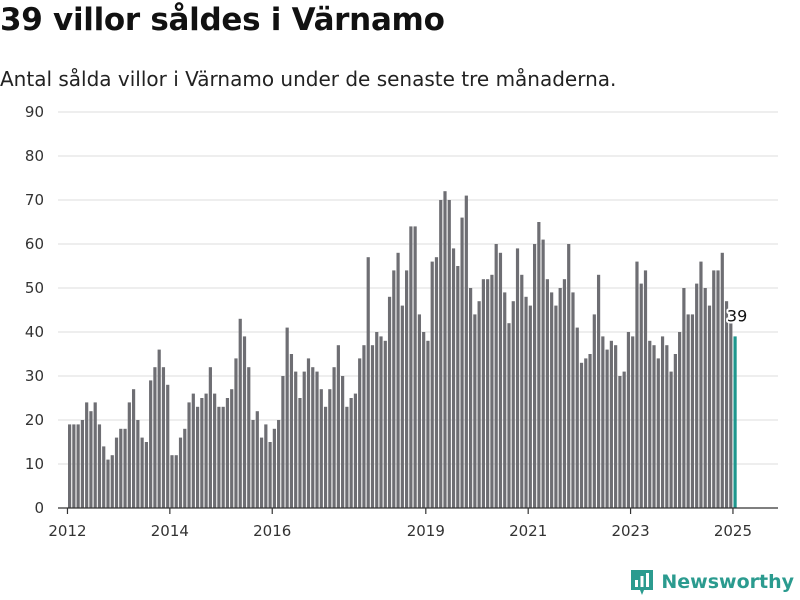  I want to click on x-tick-label: 2019, so click(426, 531).